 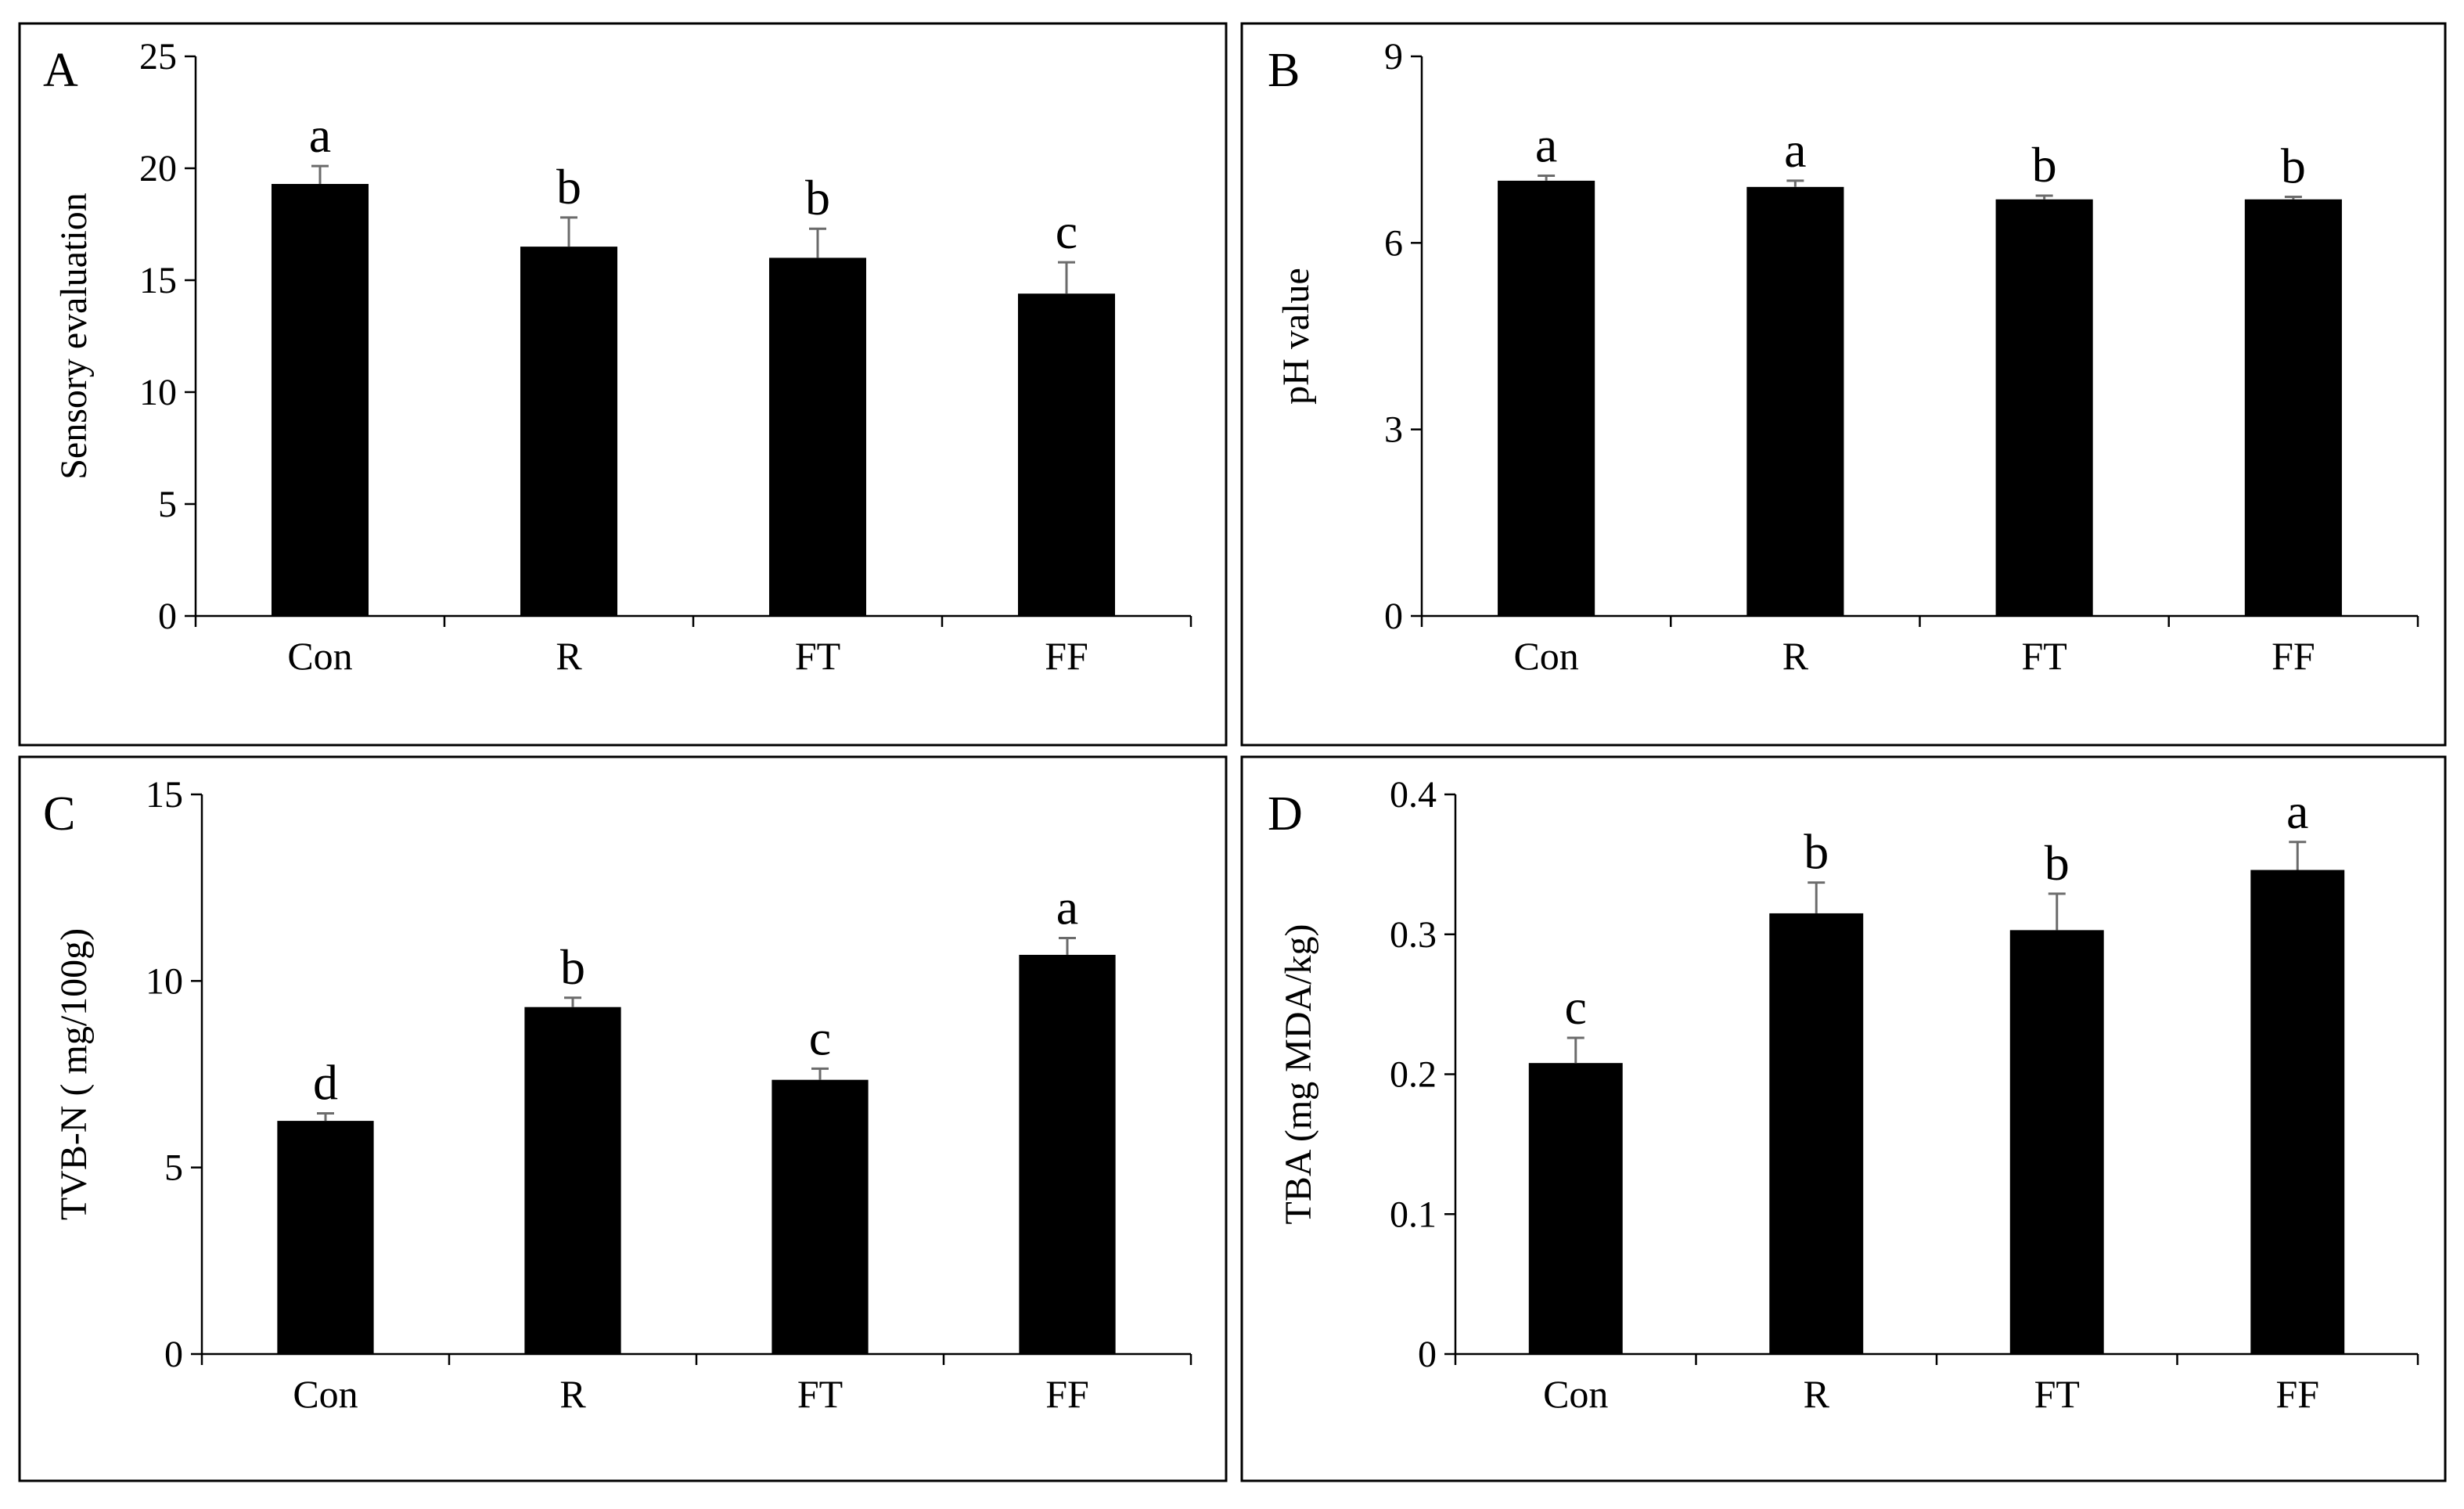 I want to click on significance-label: d, so click(x=325, y=1083).